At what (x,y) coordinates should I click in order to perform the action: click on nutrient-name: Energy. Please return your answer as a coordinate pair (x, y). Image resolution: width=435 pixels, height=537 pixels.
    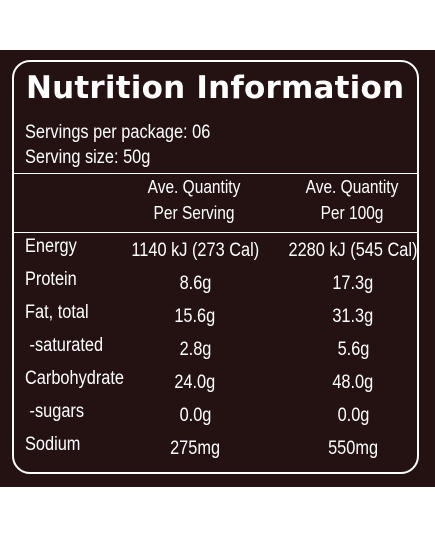
    Looking at the image, I should click on (51, 246).